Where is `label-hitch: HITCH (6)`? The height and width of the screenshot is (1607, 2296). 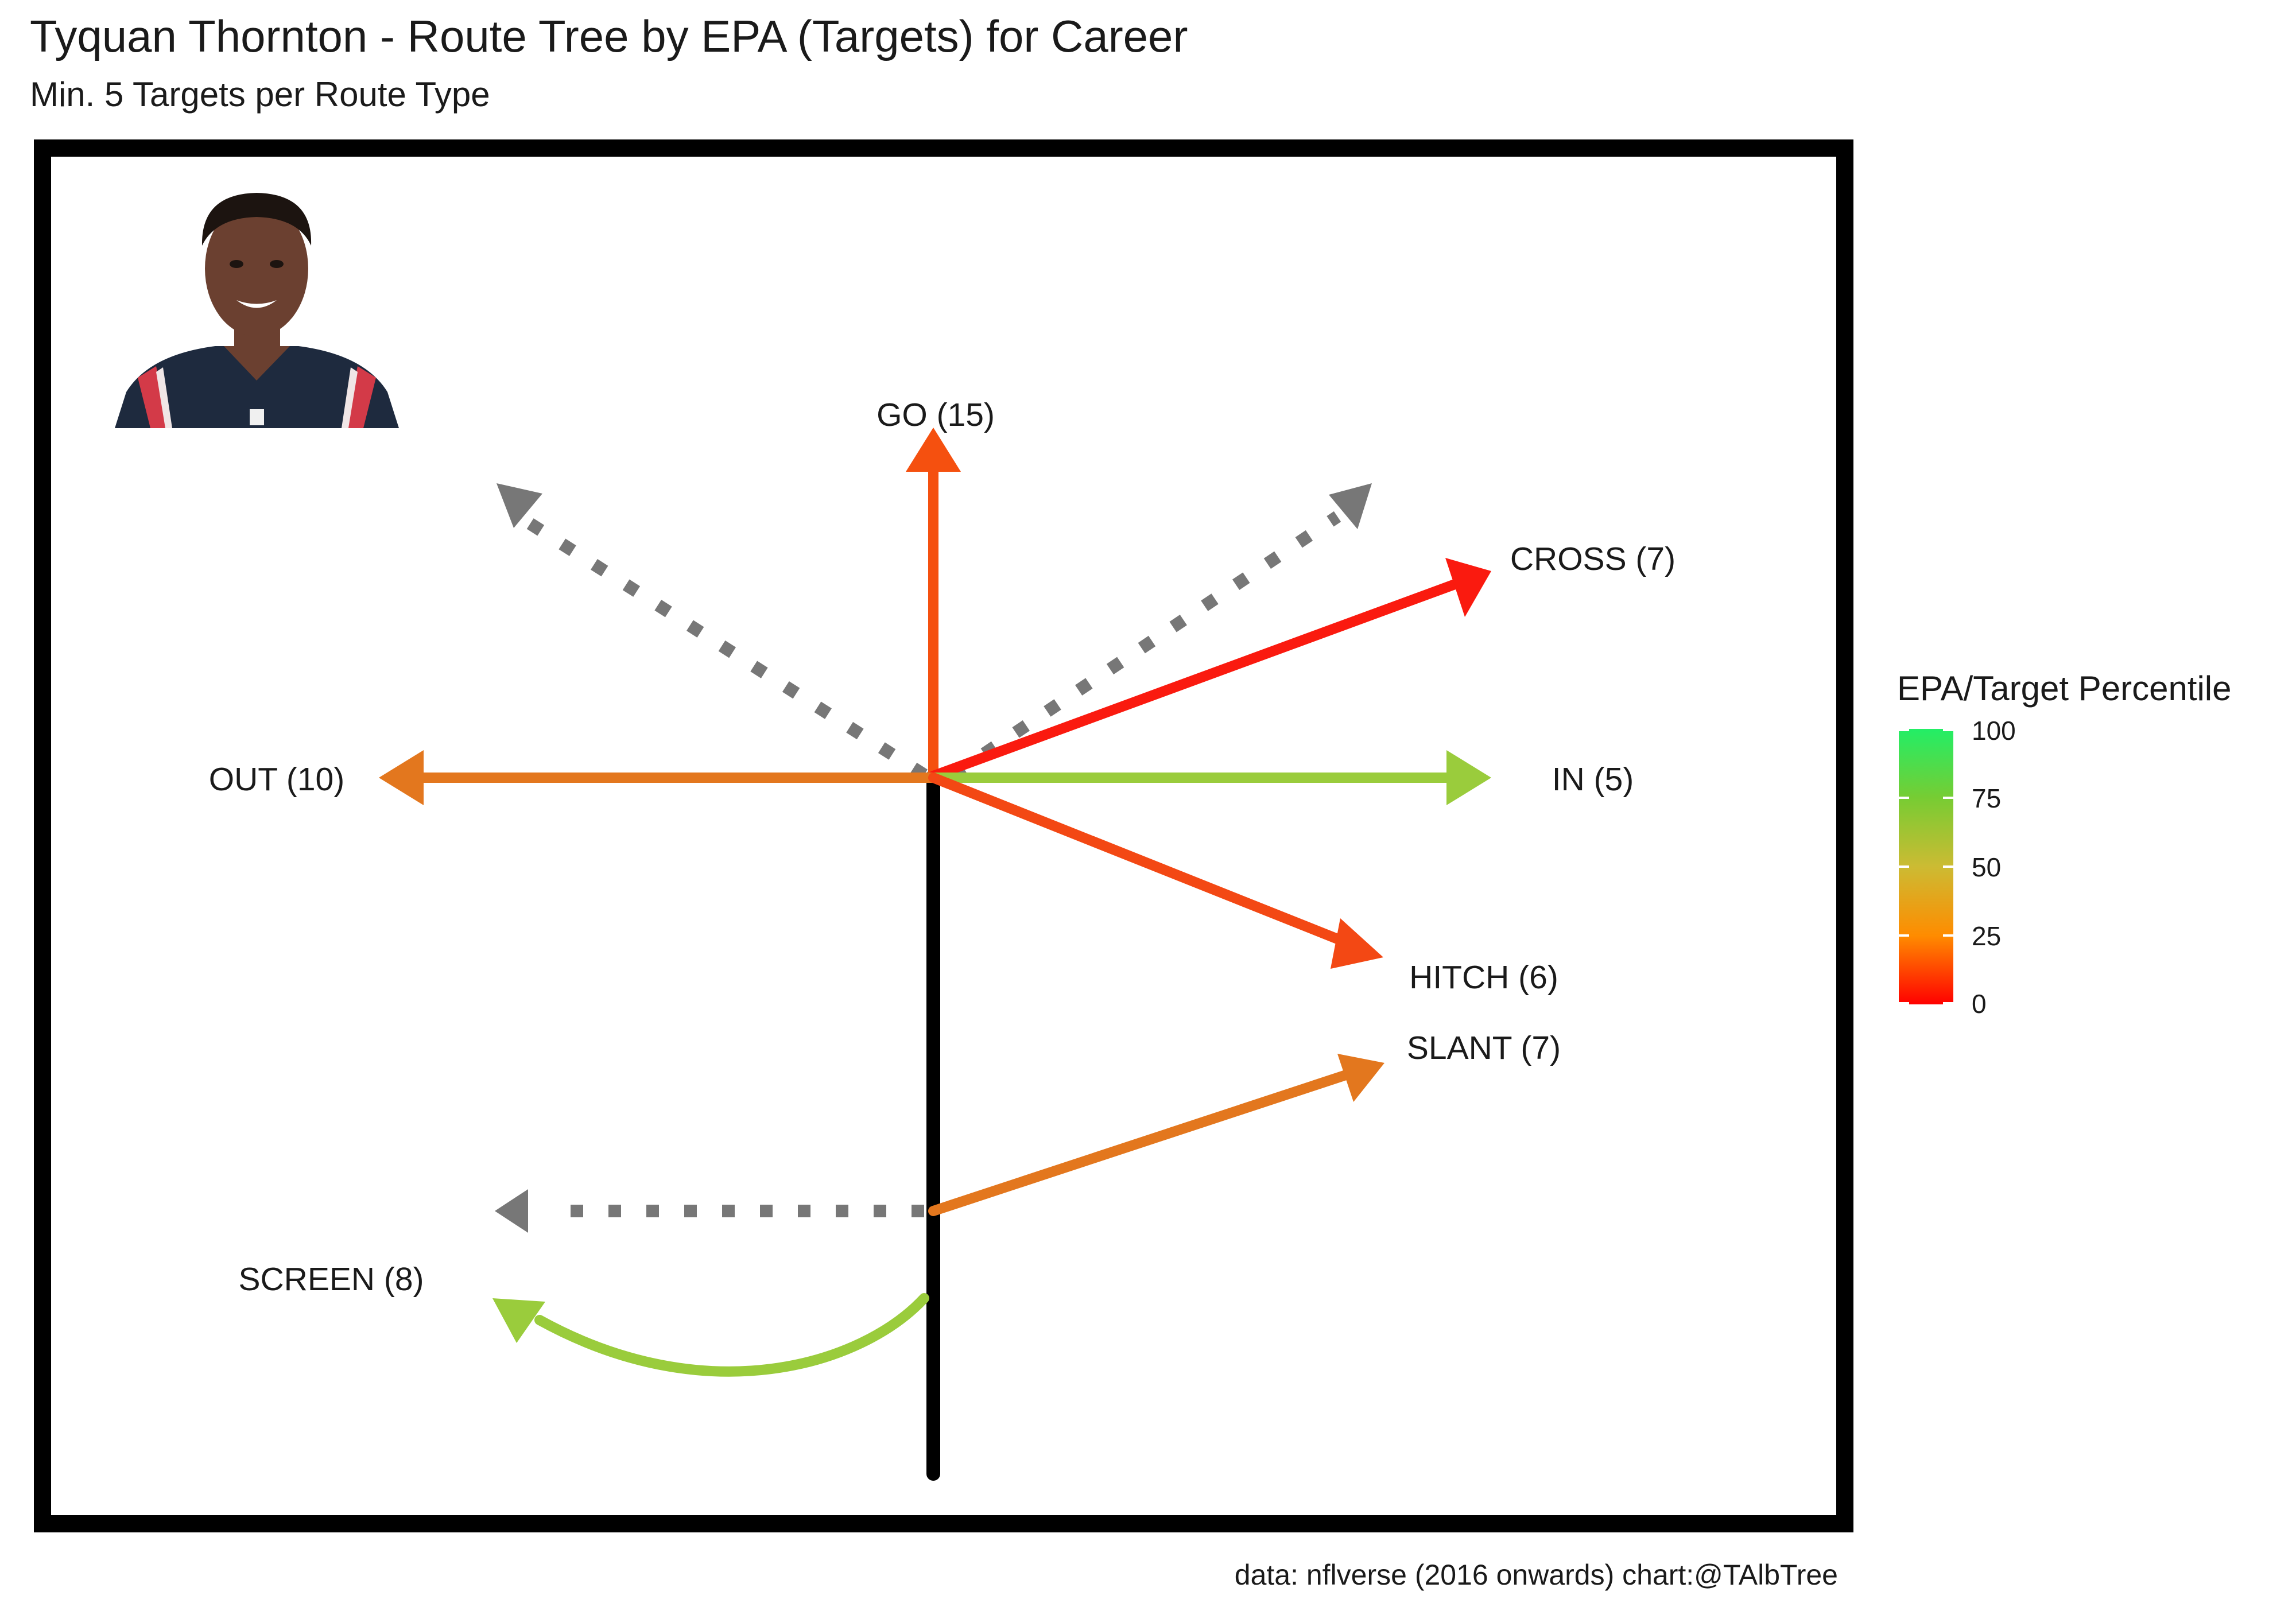
label-hitch: HITCH (6) is located at coordinates (1483, 977).